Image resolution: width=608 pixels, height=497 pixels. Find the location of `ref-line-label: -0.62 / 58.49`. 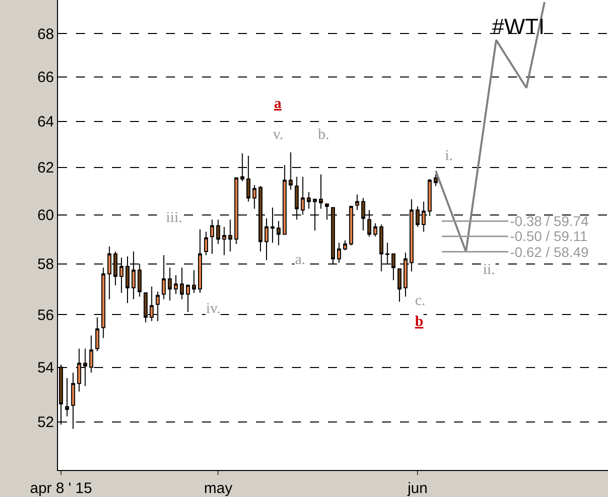

ref-line-label: -0.62 / 58.49 is located at coordinates (549, 252).